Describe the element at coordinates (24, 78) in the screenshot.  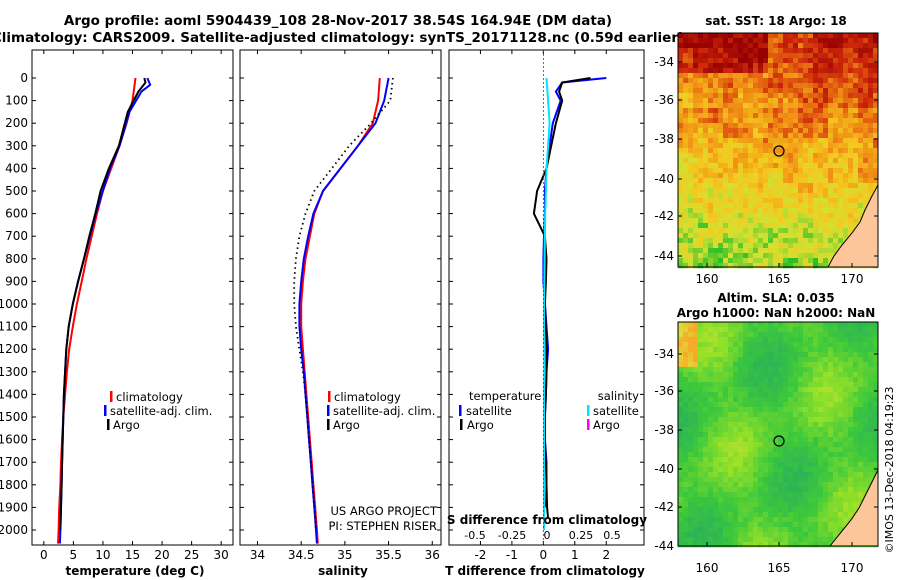
I see `depth-tick-label: 0` at that location.